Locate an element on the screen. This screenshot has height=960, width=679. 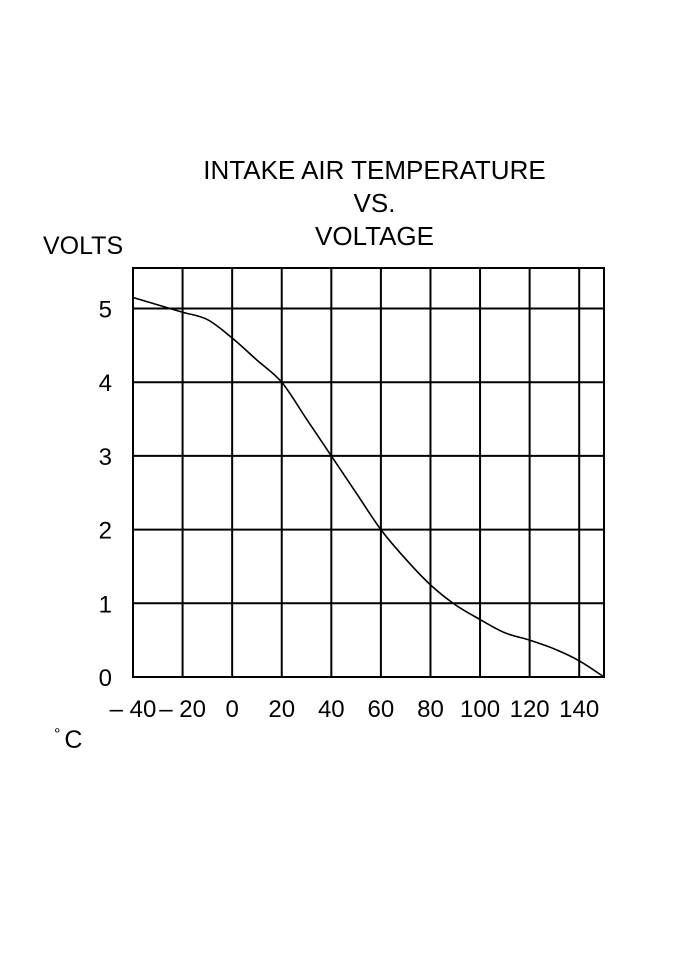
x-tick-label: 120 is located at coordinates (530, 709).